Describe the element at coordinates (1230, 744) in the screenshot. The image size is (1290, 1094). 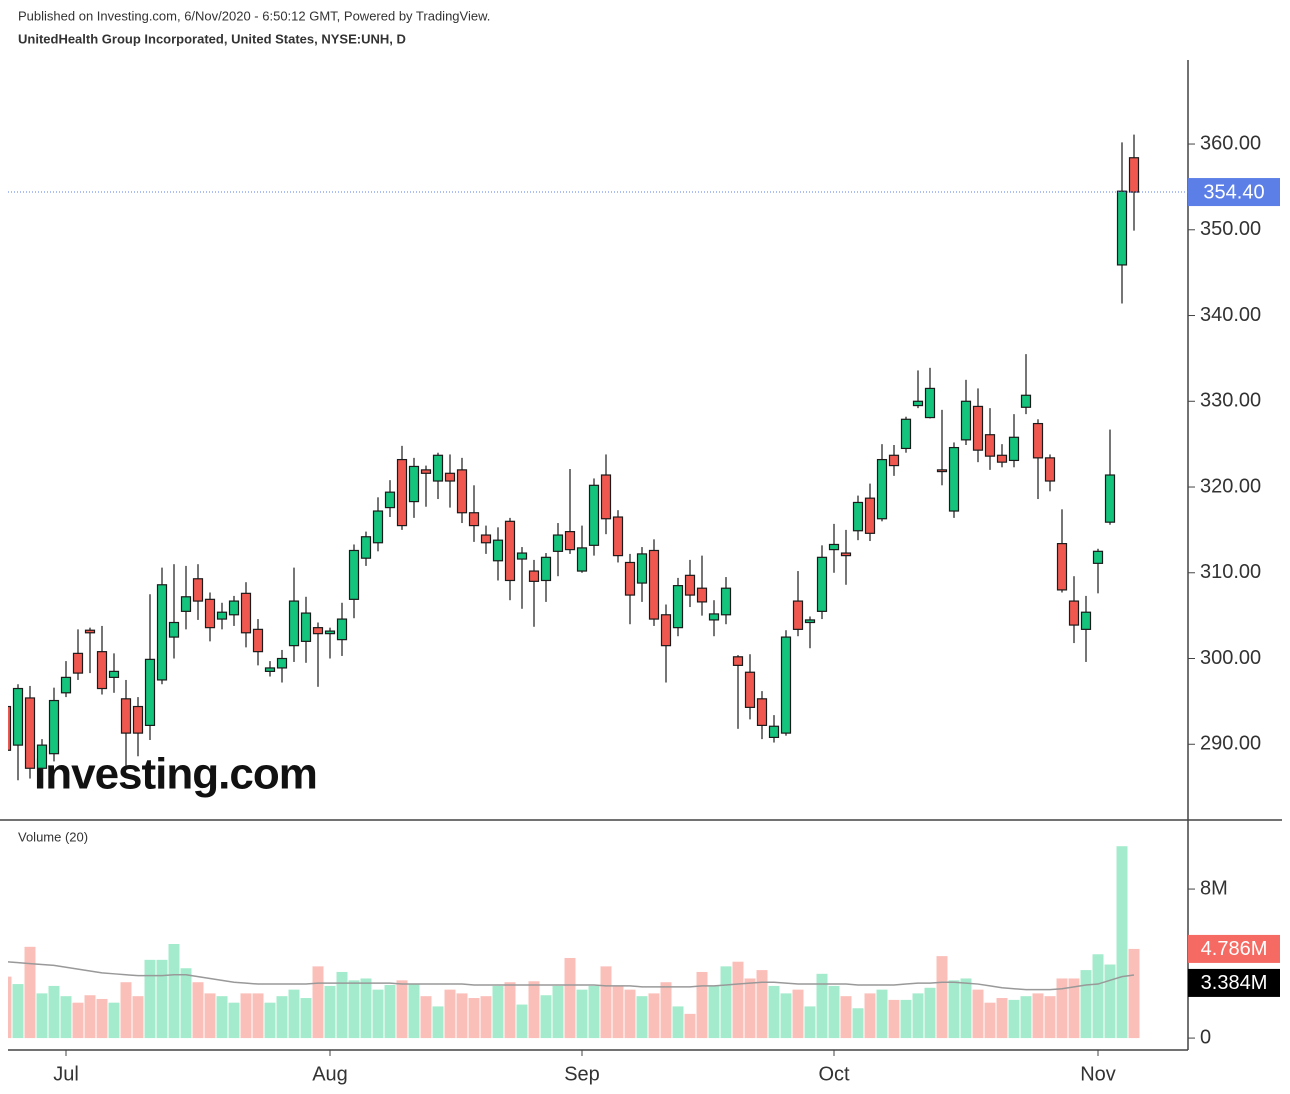
I see `y-tick-label: 290.00` at that location.